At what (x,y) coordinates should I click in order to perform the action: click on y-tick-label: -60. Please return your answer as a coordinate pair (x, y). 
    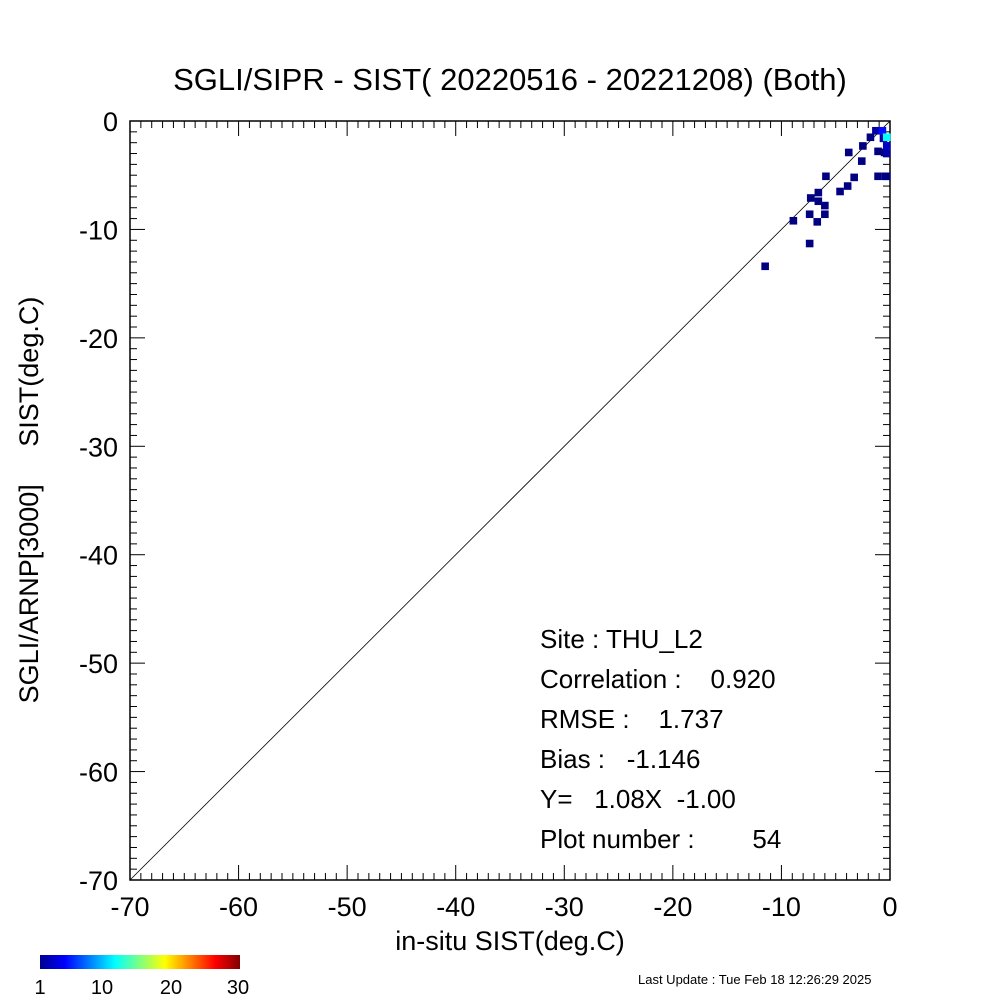
    Looking at the image, I should click on (98, 773).